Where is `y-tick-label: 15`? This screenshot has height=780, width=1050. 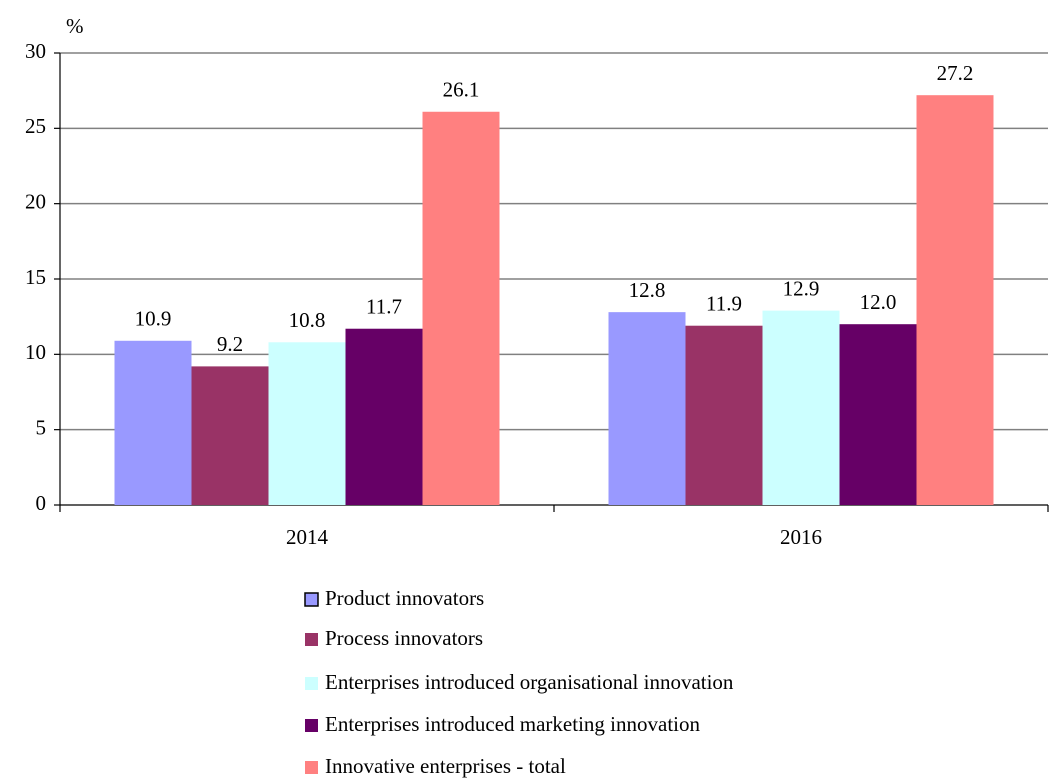 y-tick-label: 15 is located at coordinates (35, 277).